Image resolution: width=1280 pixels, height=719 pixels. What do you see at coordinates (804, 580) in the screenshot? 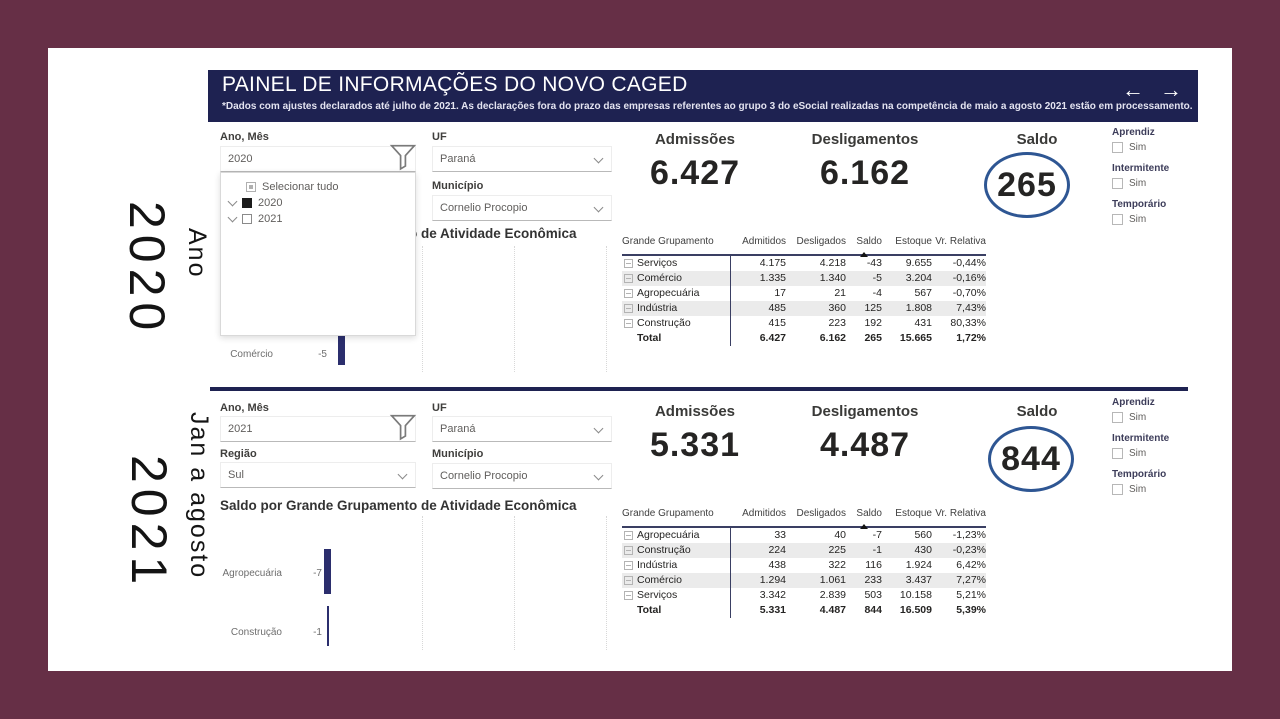
I see `table-row: Comércio 1.294 1.061 233 3.437 7,27%` at bounding box center [804, 580].